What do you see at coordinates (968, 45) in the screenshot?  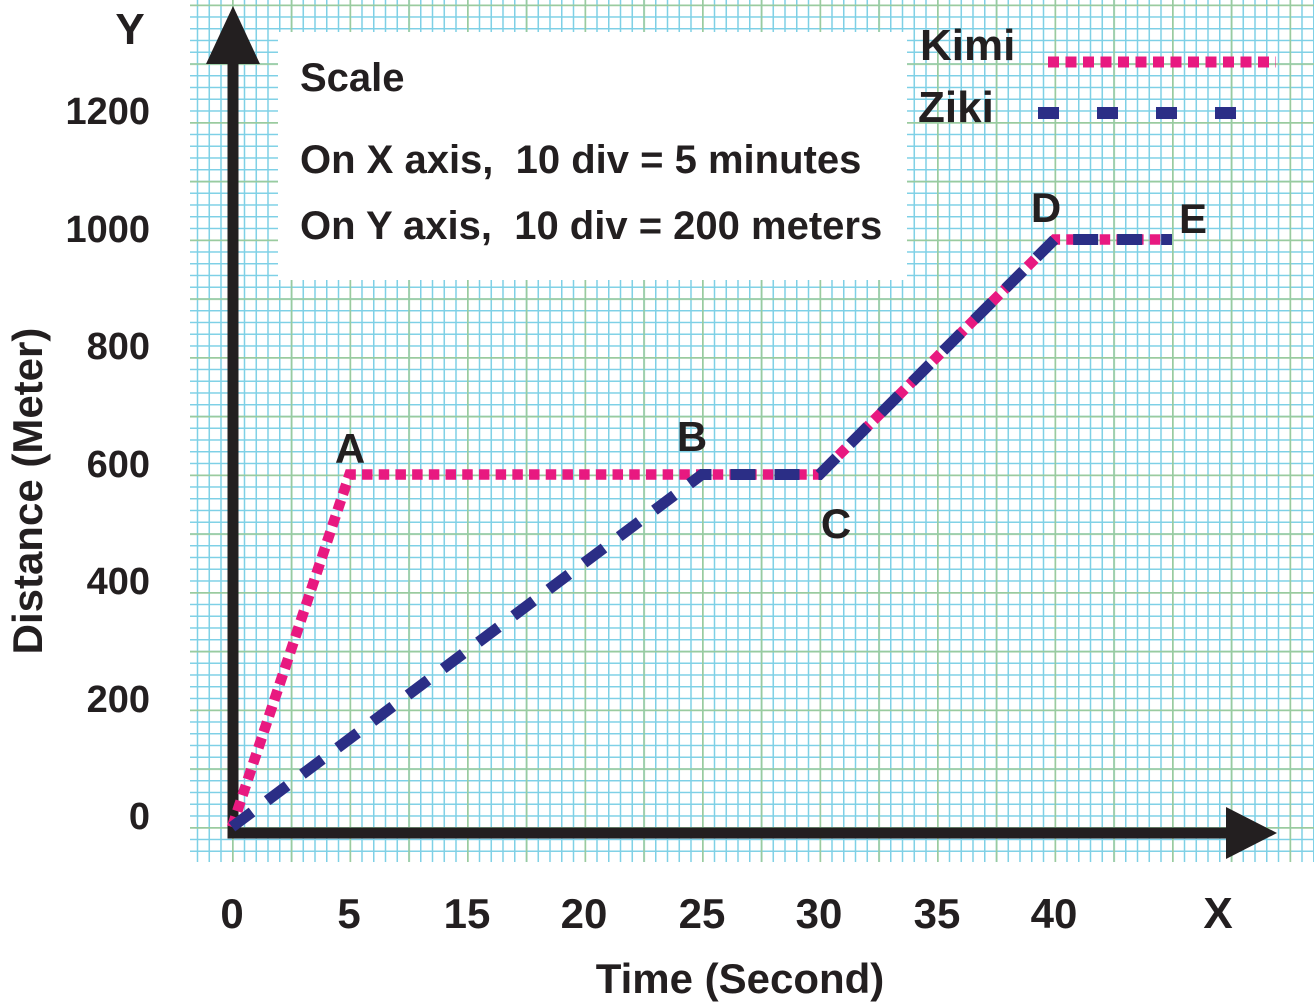 I see `legend-label-kimi: Kimi` at bounding box center [968, 45].